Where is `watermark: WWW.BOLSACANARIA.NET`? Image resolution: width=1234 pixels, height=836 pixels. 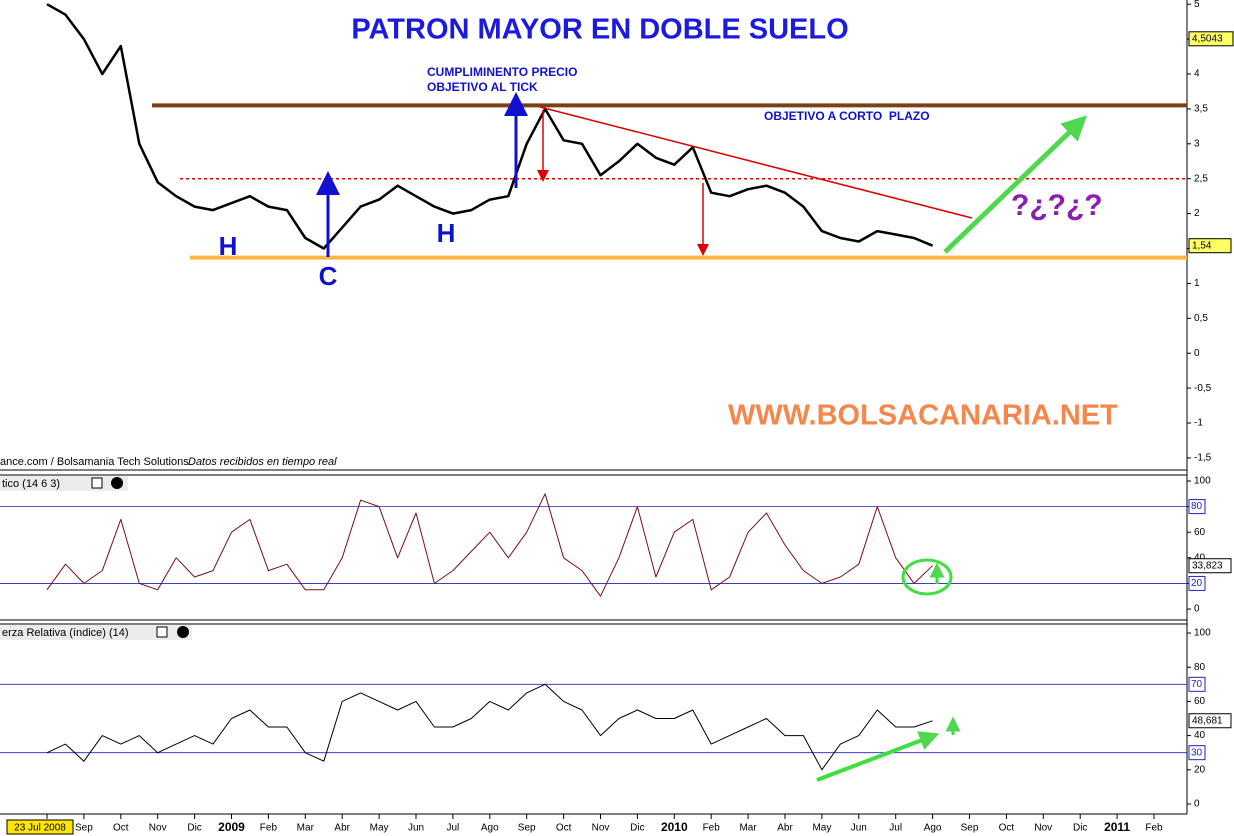 watermark: WWW.BOLSACANARIA.NET is located at coordinates (923, 416).